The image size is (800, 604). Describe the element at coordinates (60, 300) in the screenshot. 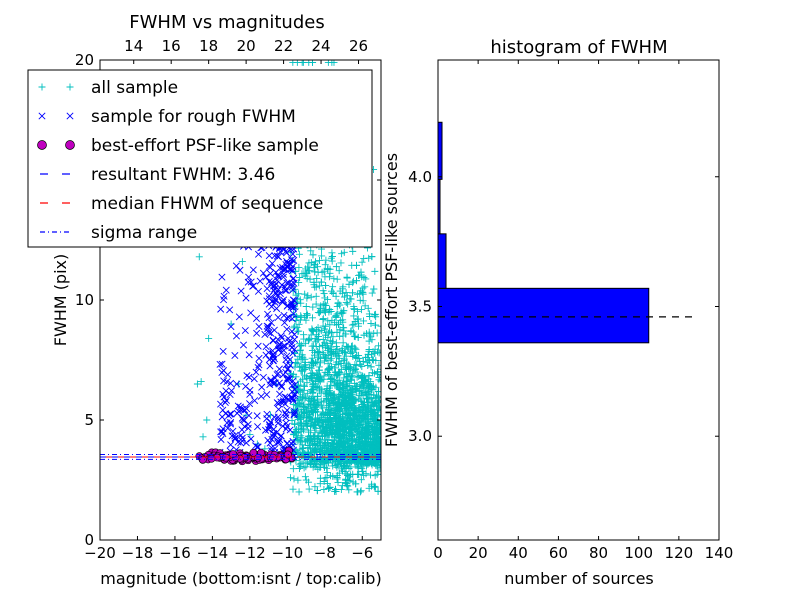

I see `scatter-y-axis-label: FWHM (pix)` at that location.